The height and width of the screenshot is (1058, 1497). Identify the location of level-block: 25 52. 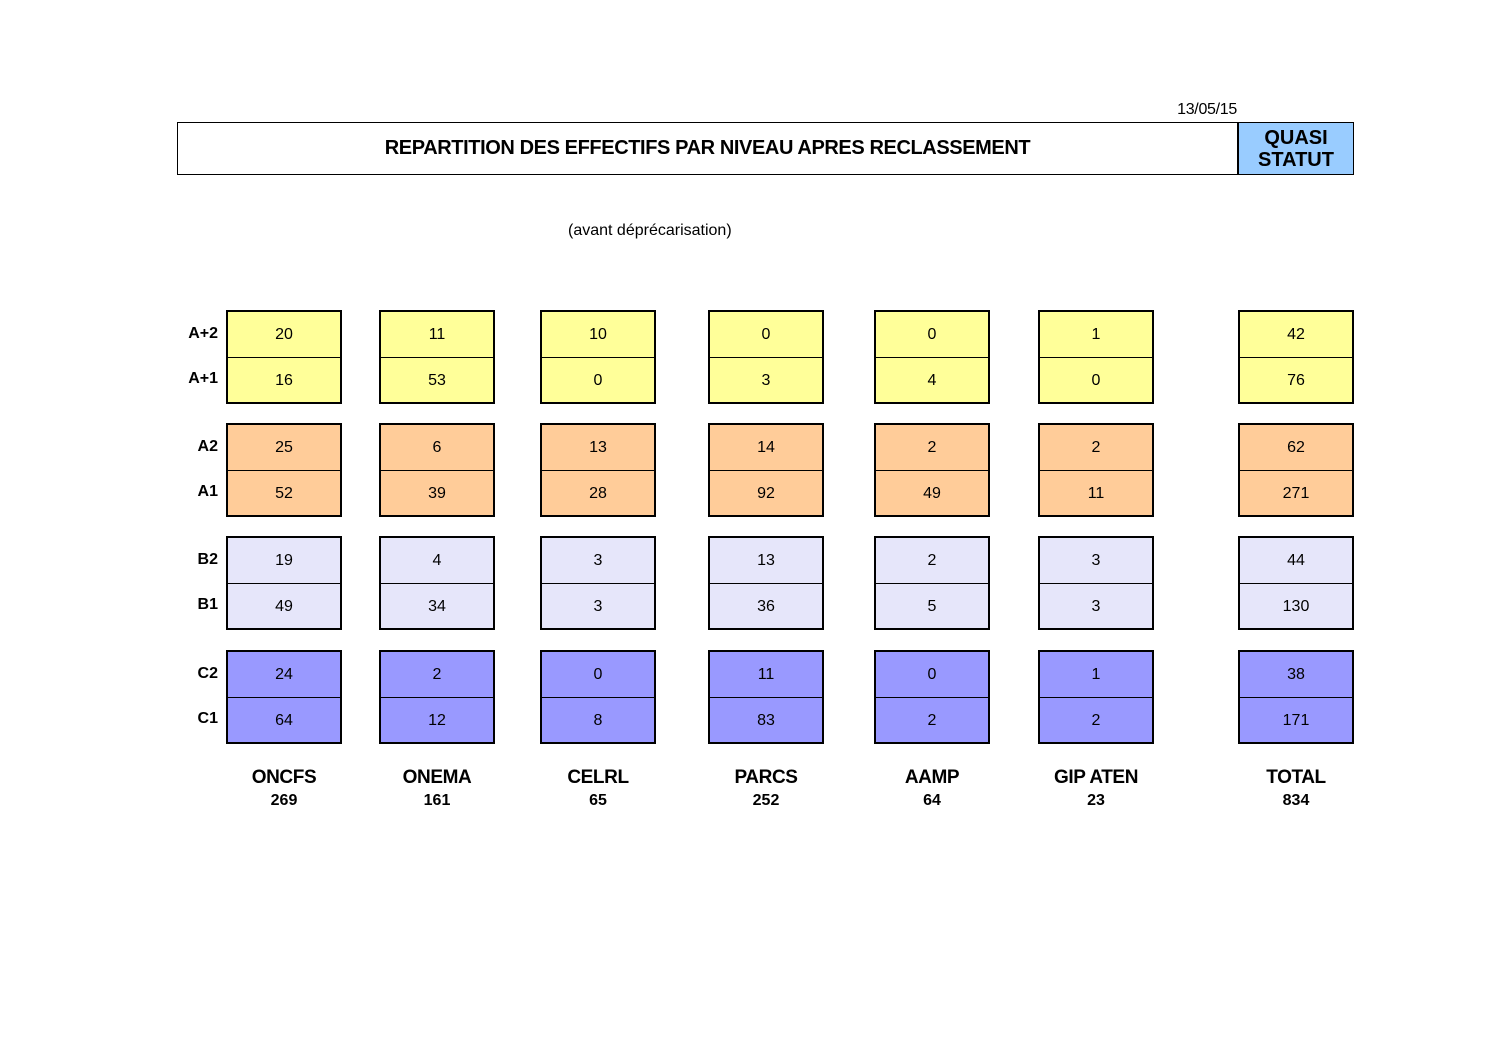
(284, 470).